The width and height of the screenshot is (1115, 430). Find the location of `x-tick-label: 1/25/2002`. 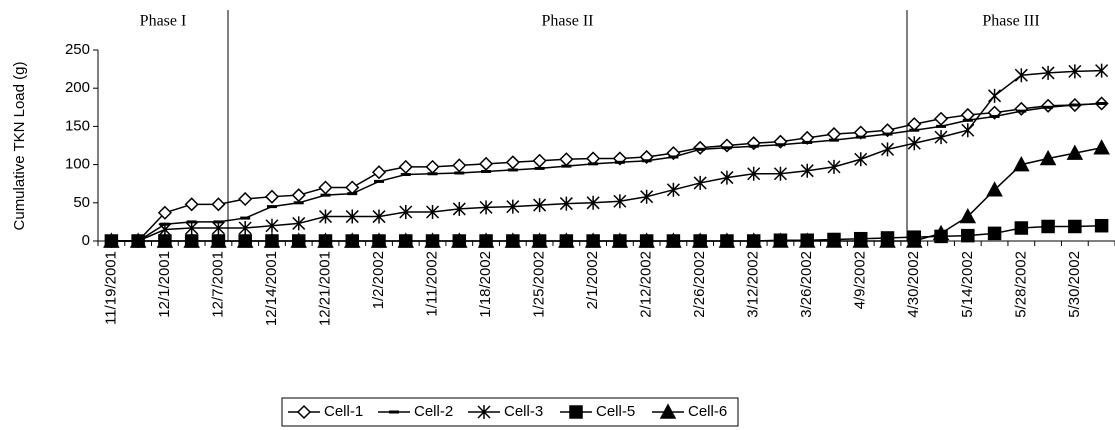

x-tick-label: 1/25/2002 is located at coordinates (539, 284).